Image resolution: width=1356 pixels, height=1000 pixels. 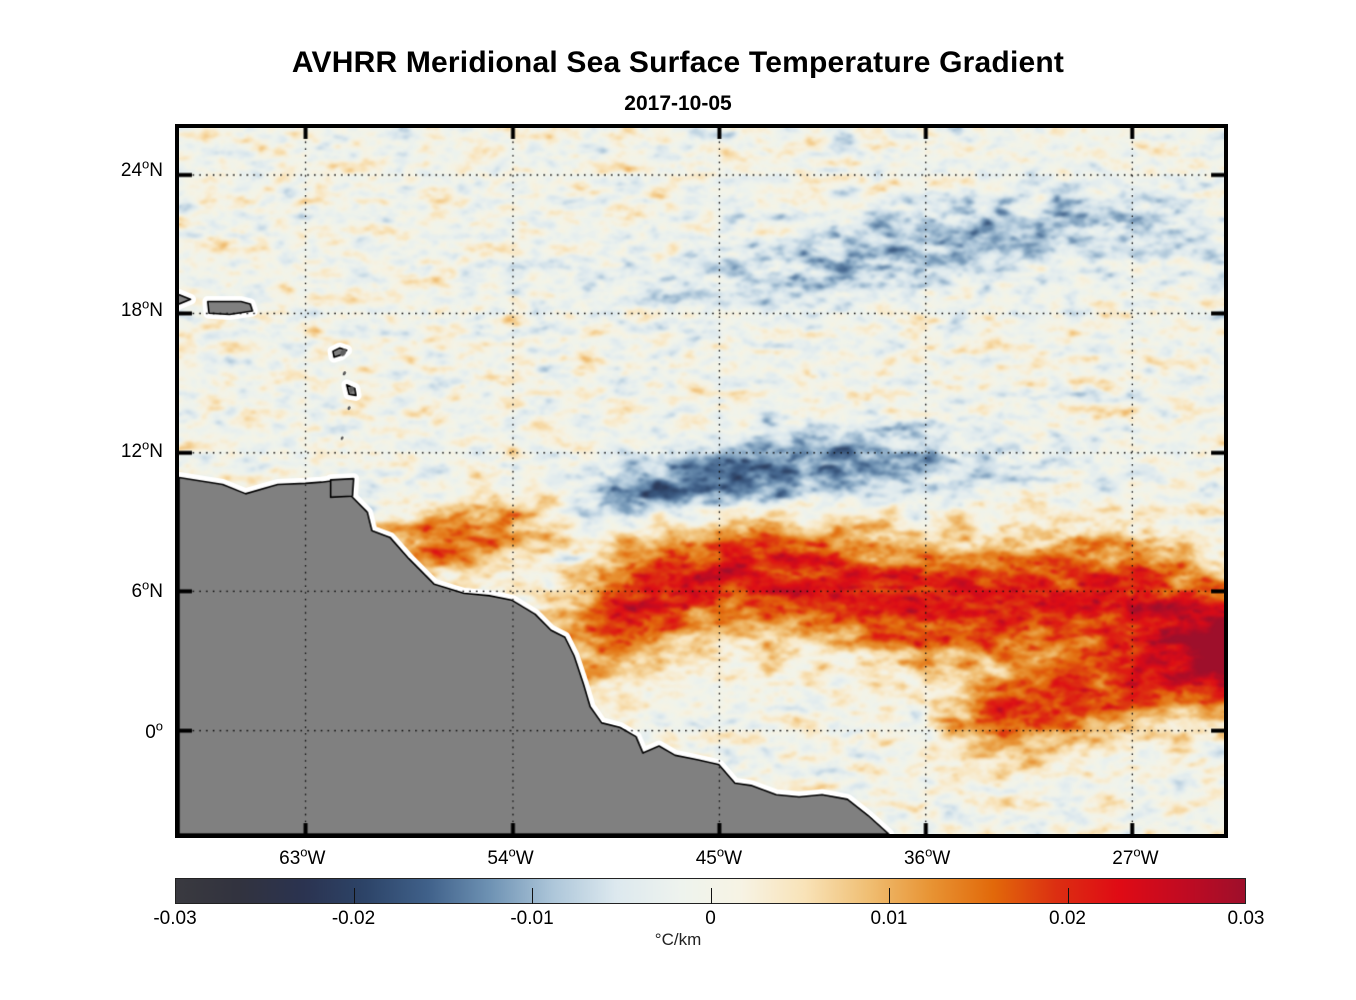 What do you see at coordinates (678, 103) in the screenshot?
I see `figure-subtitle: 2017-10-05` at bounding box center [678, 103].